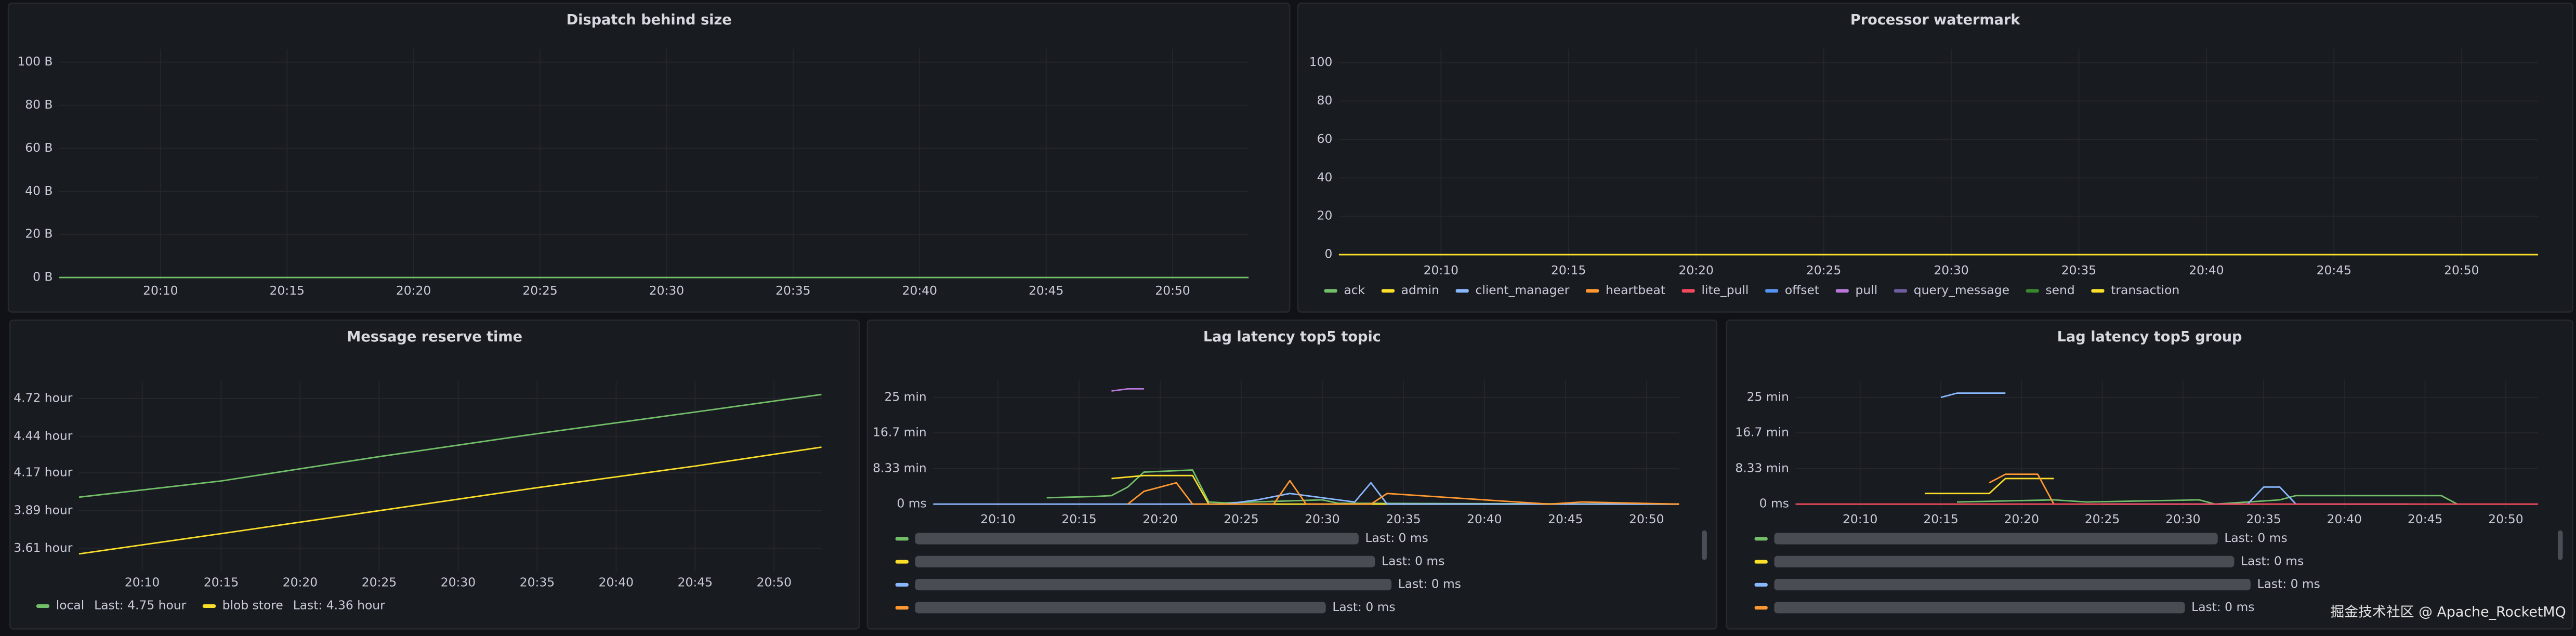  Describe the element at coordinates (38, 105) in the screenshot. I see `y-tick-label: 80 B` at that location.